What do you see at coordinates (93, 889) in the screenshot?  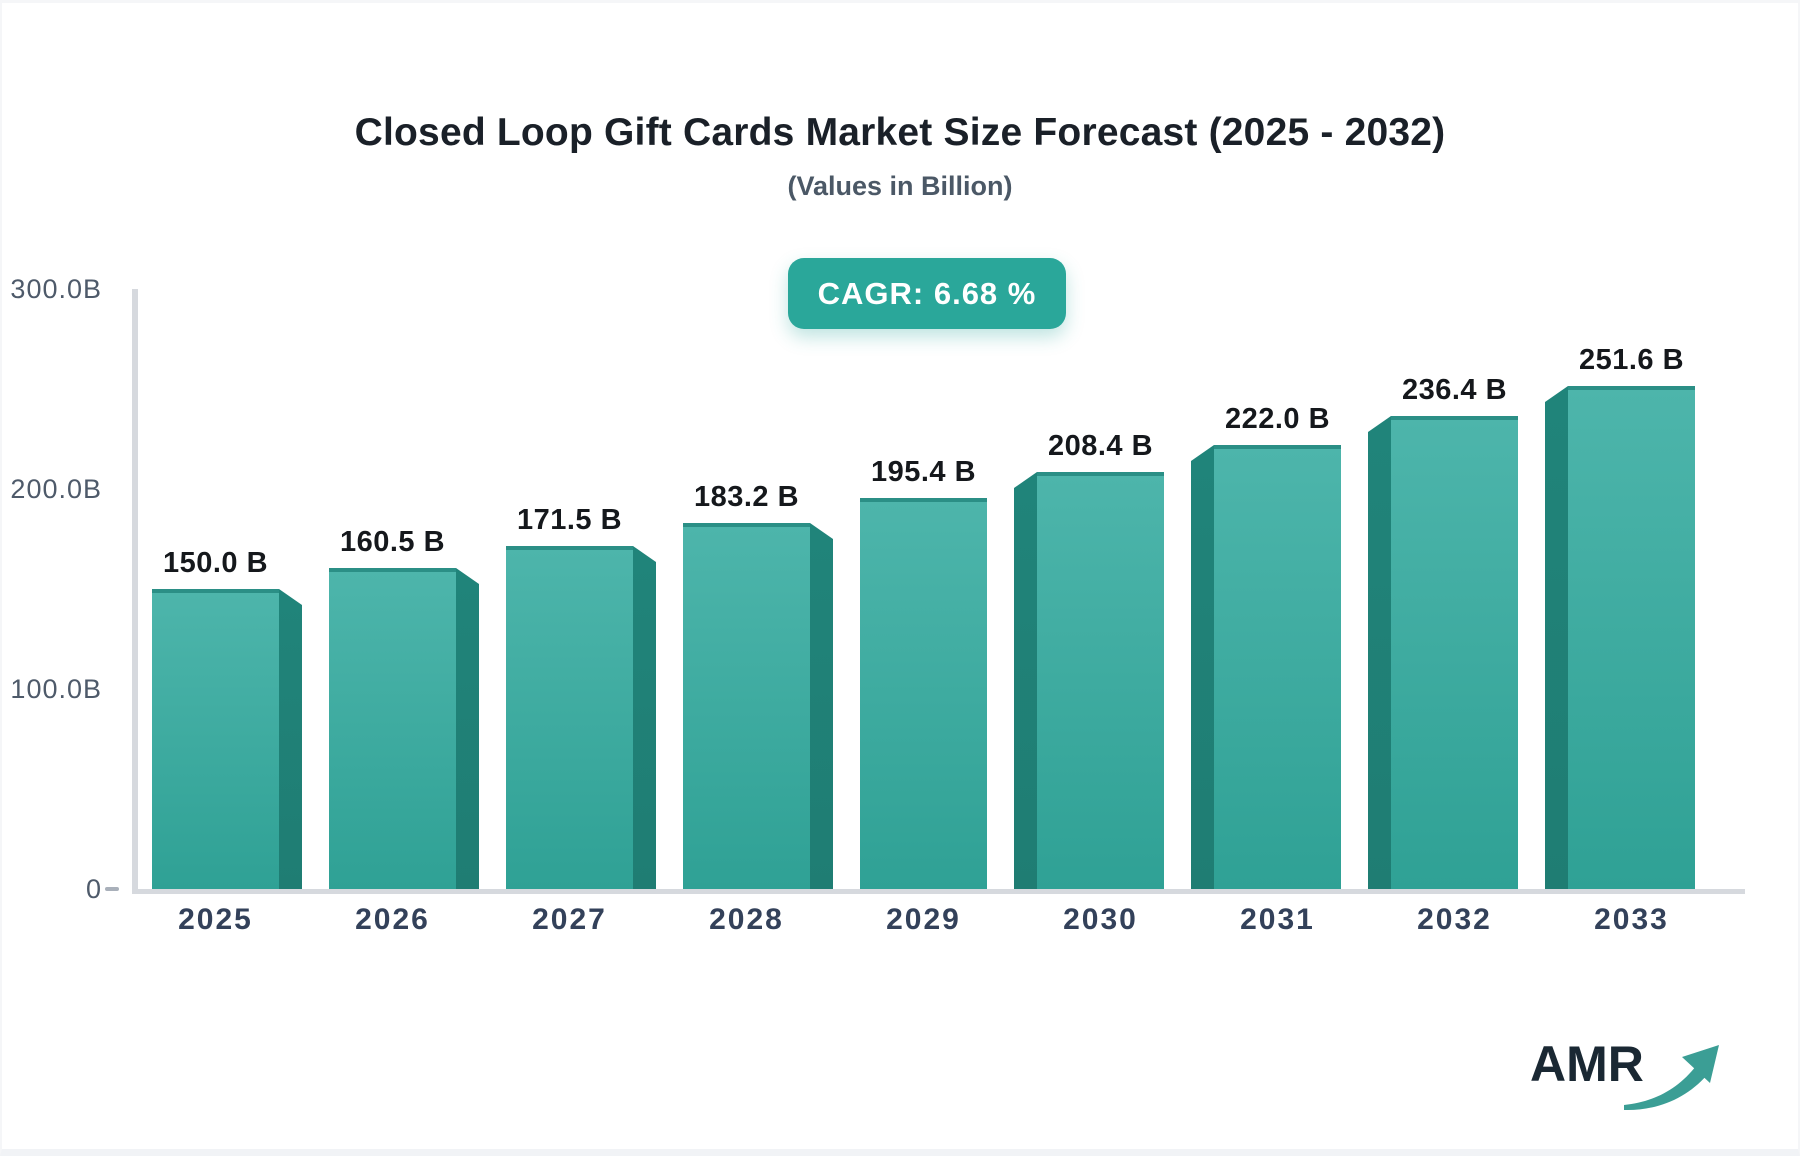 I see `y-tick-label-0: 0` at bounding box center [93, 889].